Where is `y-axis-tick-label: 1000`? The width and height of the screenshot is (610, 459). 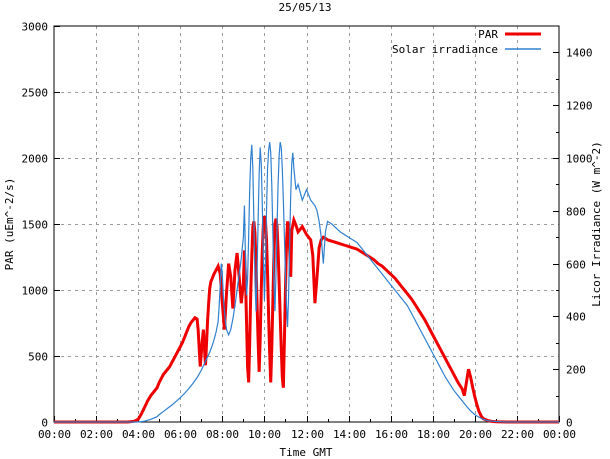
y-axis-tick-label: 1000 is located at coordinates (35, 291).